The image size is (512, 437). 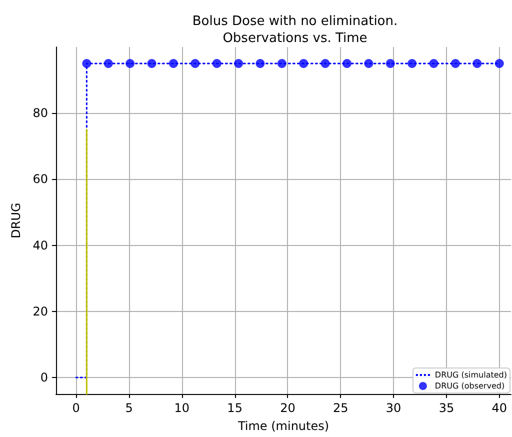 I want to click on y-axis-title: DRUG, so click(x=15, y=220).